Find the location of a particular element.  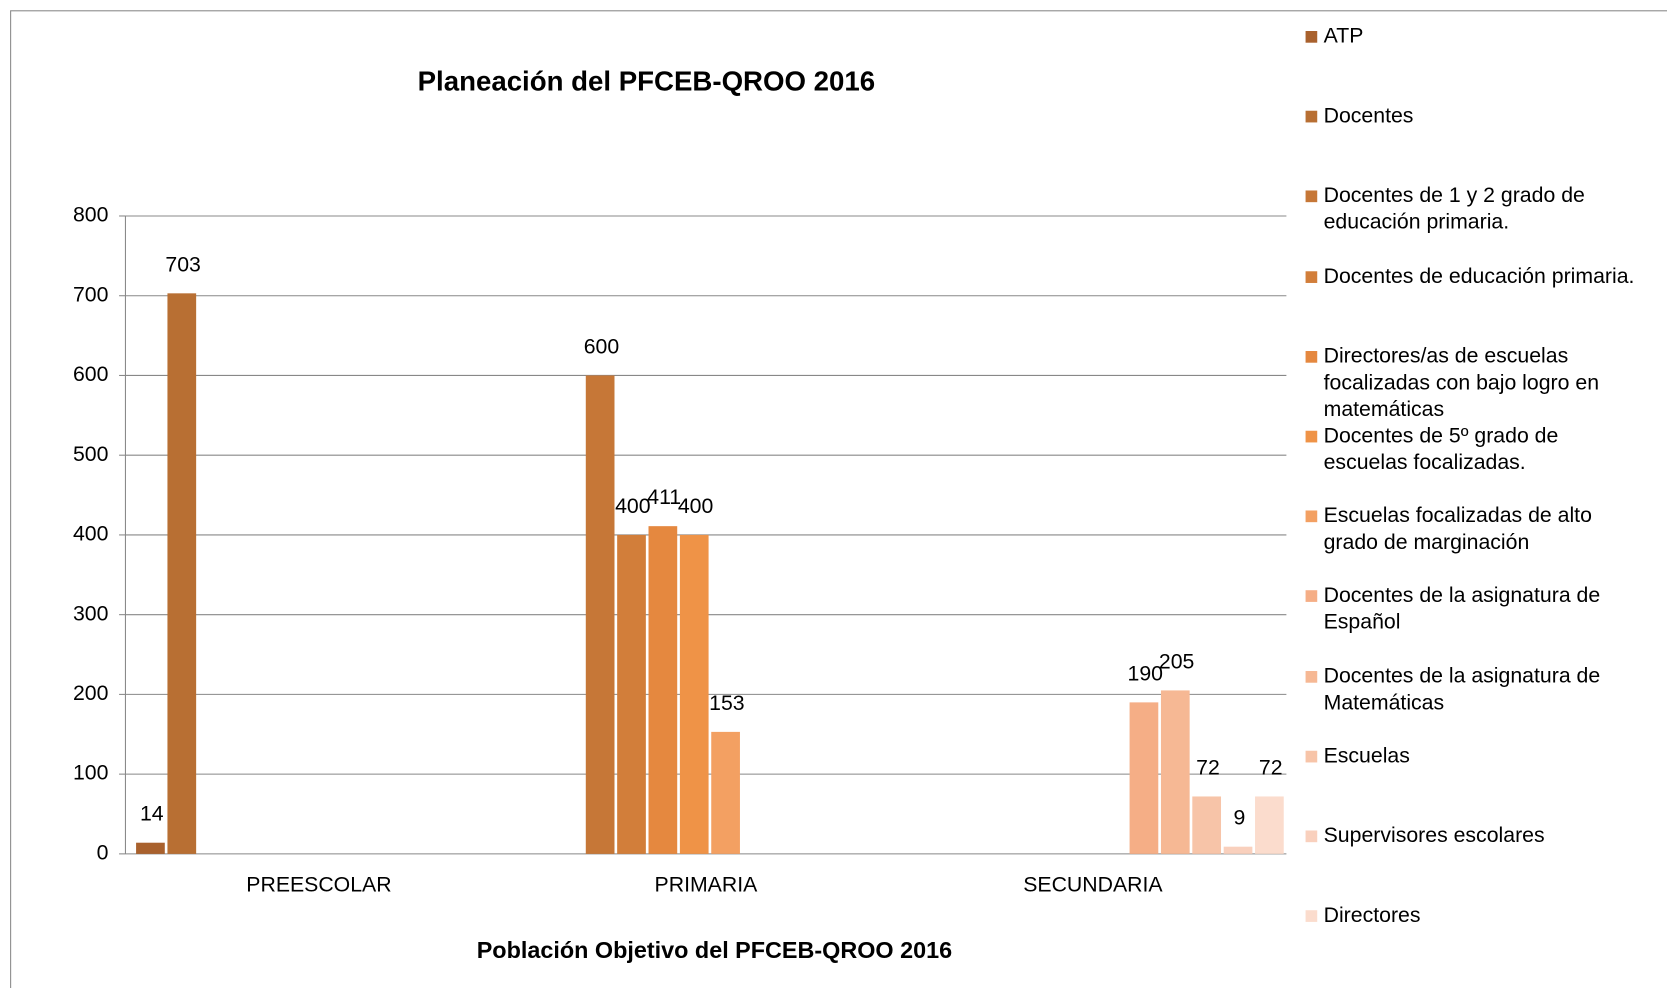

x-tick-label: PREESCOLAR is located at coordinates (318, 884).